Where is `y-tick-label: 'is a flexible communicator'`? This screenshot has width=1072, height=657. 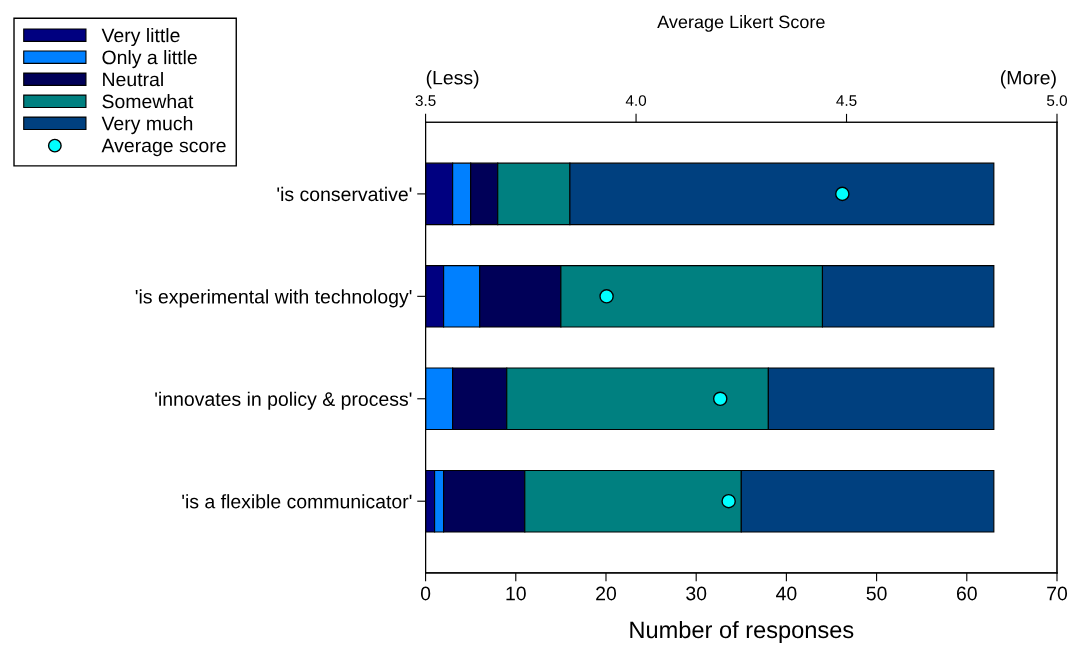 y-tick-label: 'is a flexible communicator' is located at coordinates (297, 501).